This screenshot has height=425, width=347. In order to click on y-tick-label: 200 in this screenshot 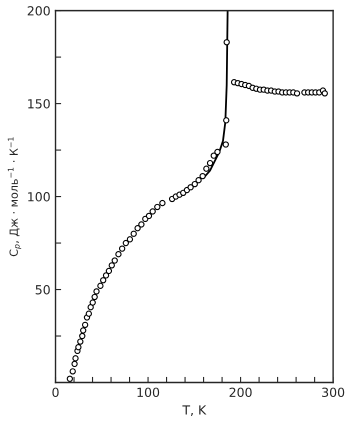, I will do `click(39, 11)`.